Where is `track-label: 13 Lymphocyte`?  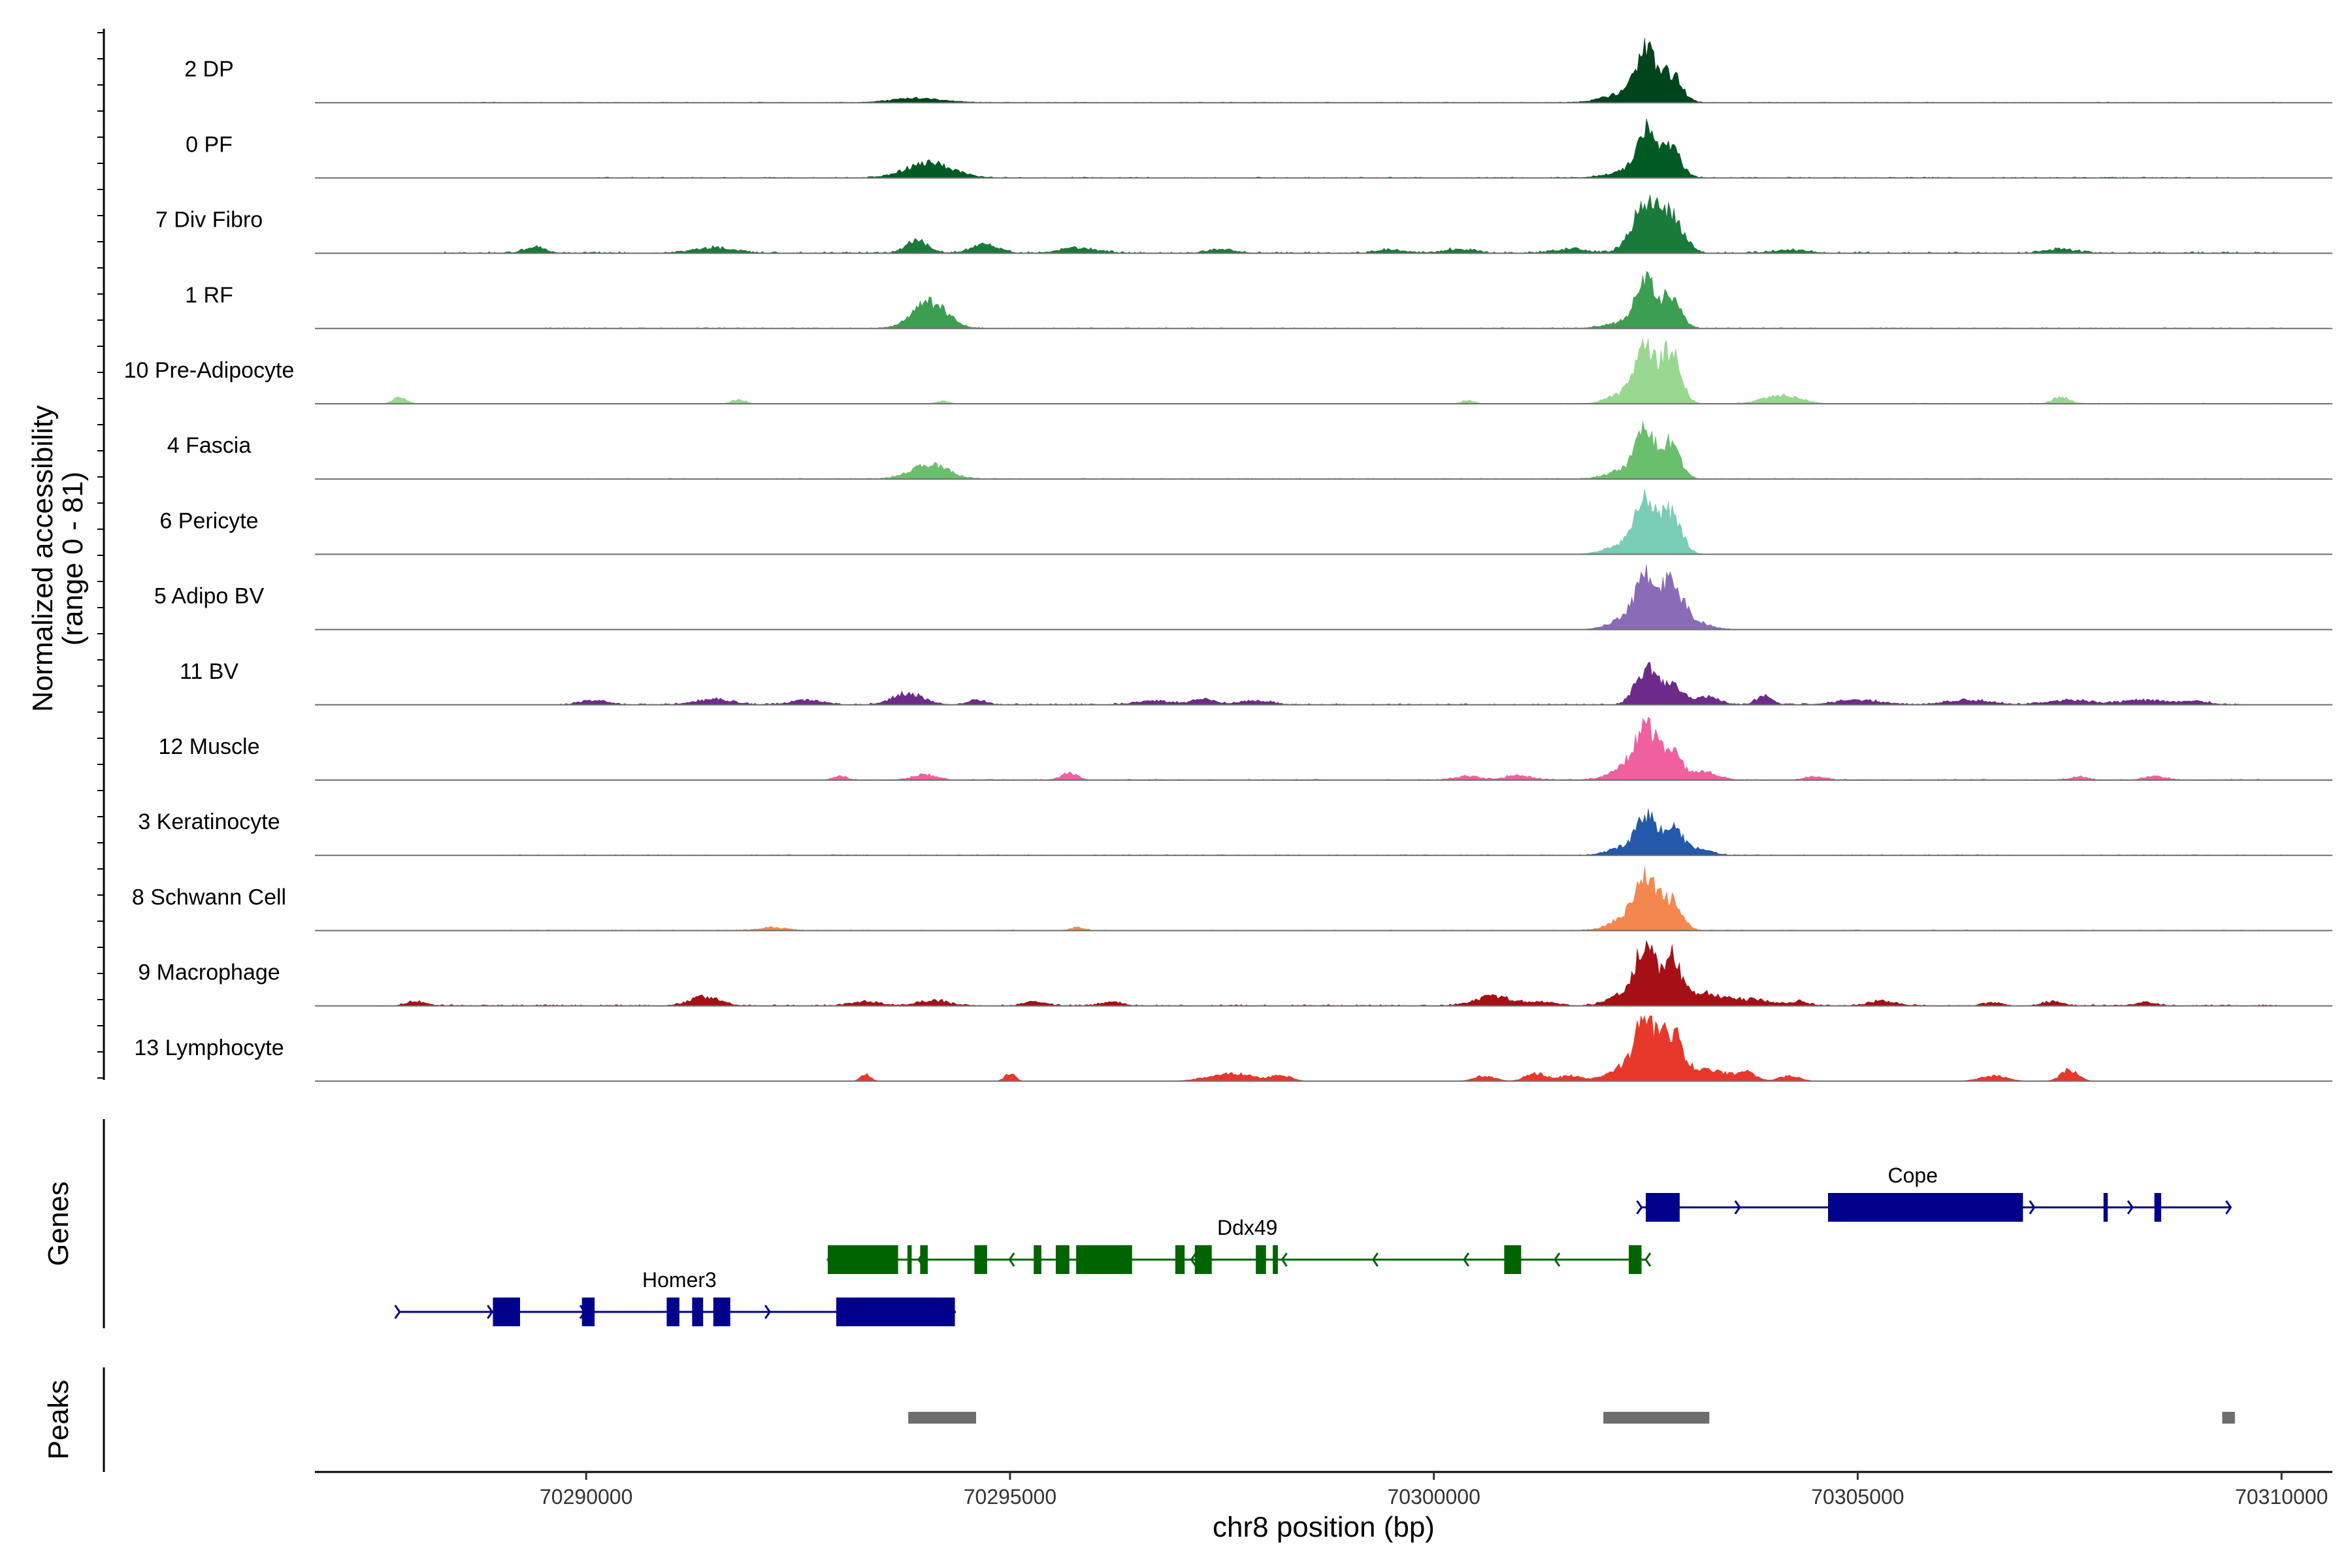 track-label: 13 Lymphocyte is located at coordinates (209, 1048).